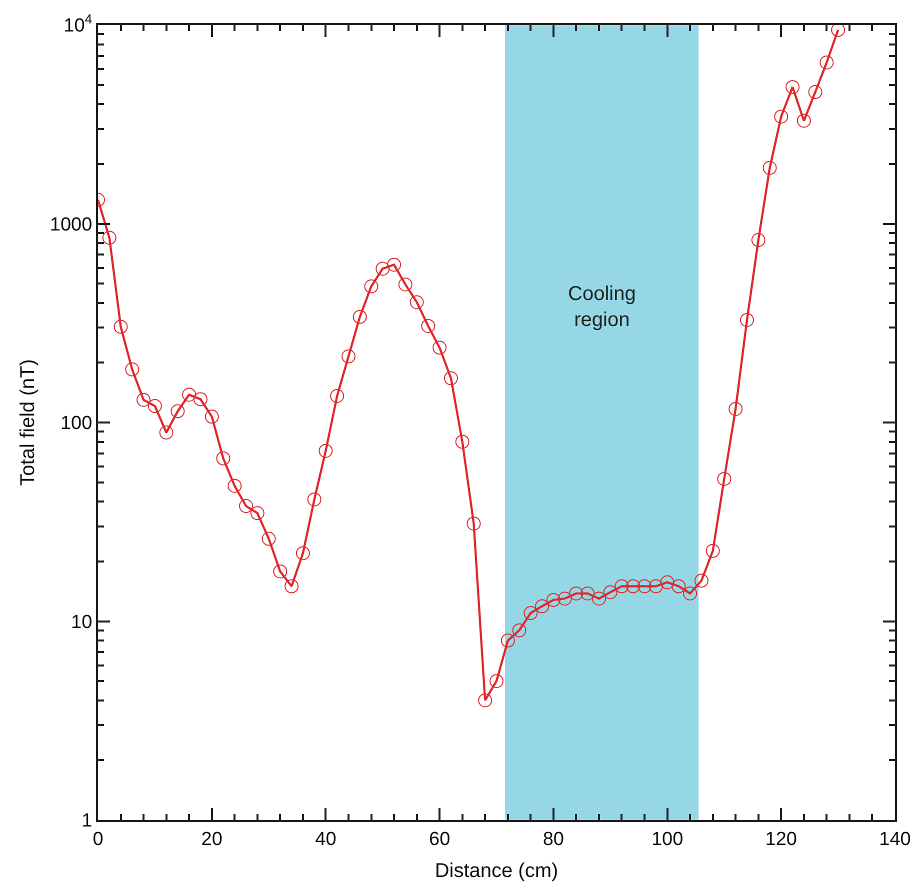 Image resolution: width=923 pixels, height=894 pixels. I want to click on y-tick-label: 1000, so click(71, 225).